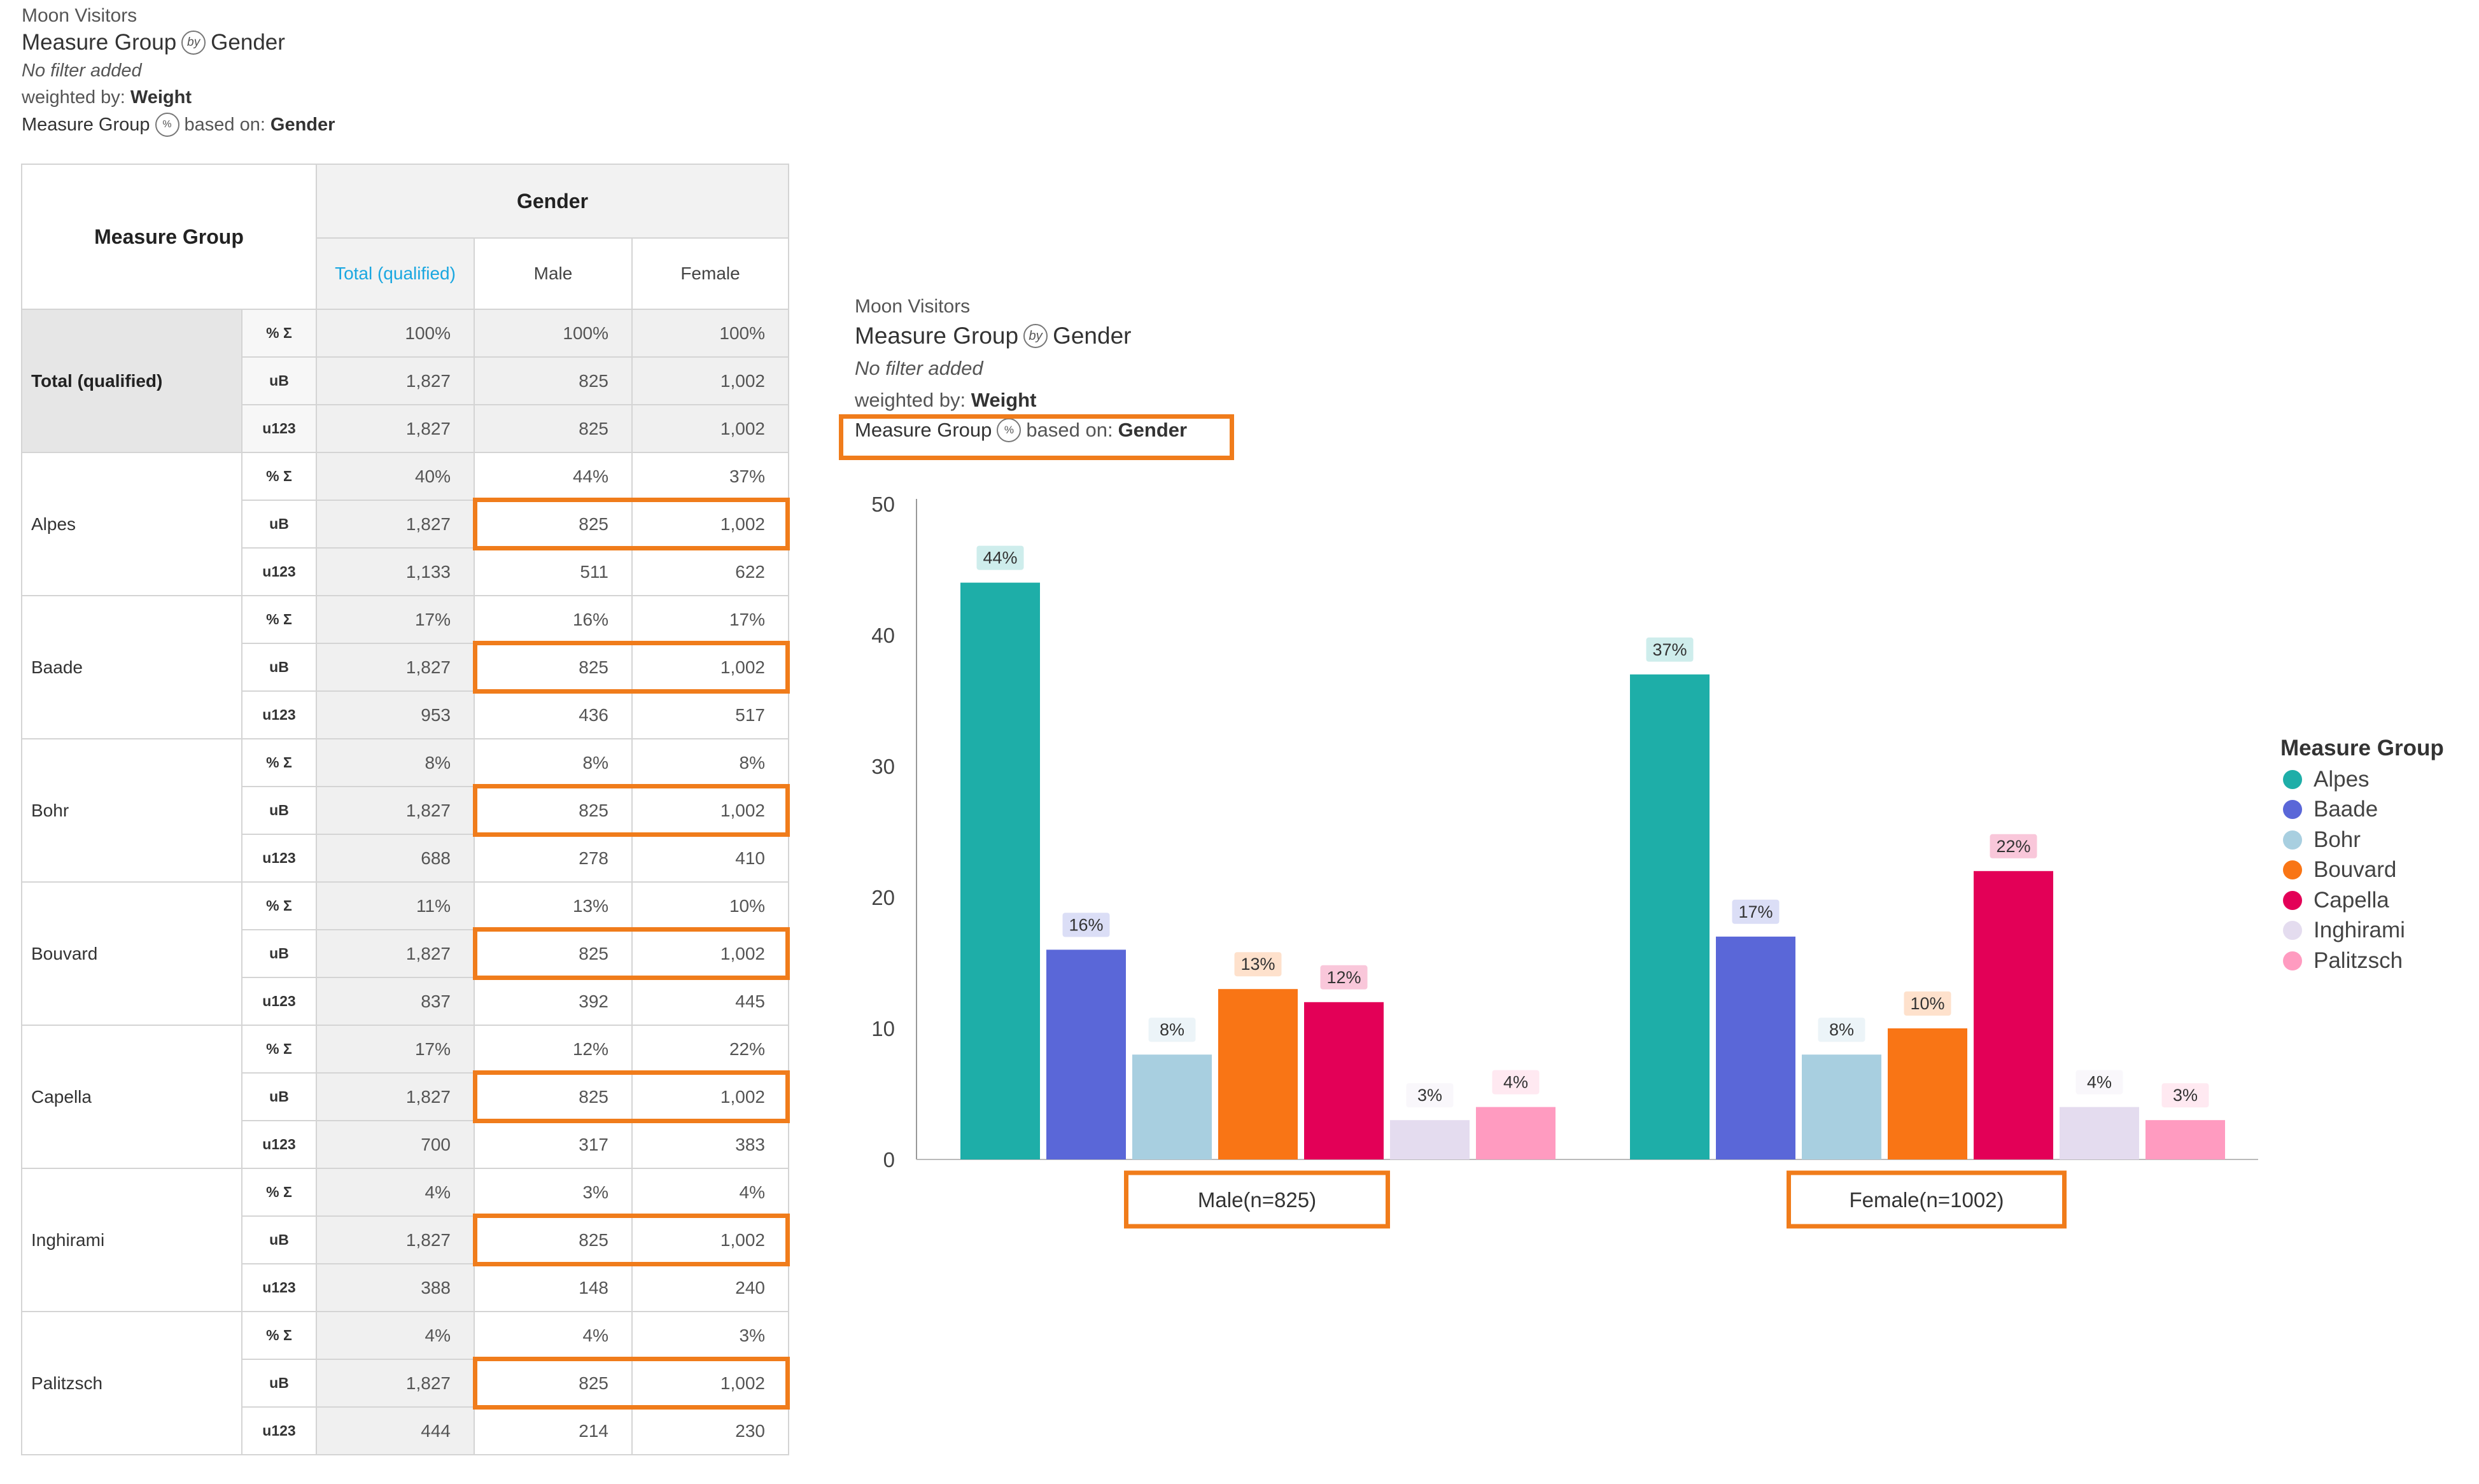  What do you see at coordinates (395, 476) in the screenshot?
I see `table-cell: 40%` at bounding box center [395, 476].